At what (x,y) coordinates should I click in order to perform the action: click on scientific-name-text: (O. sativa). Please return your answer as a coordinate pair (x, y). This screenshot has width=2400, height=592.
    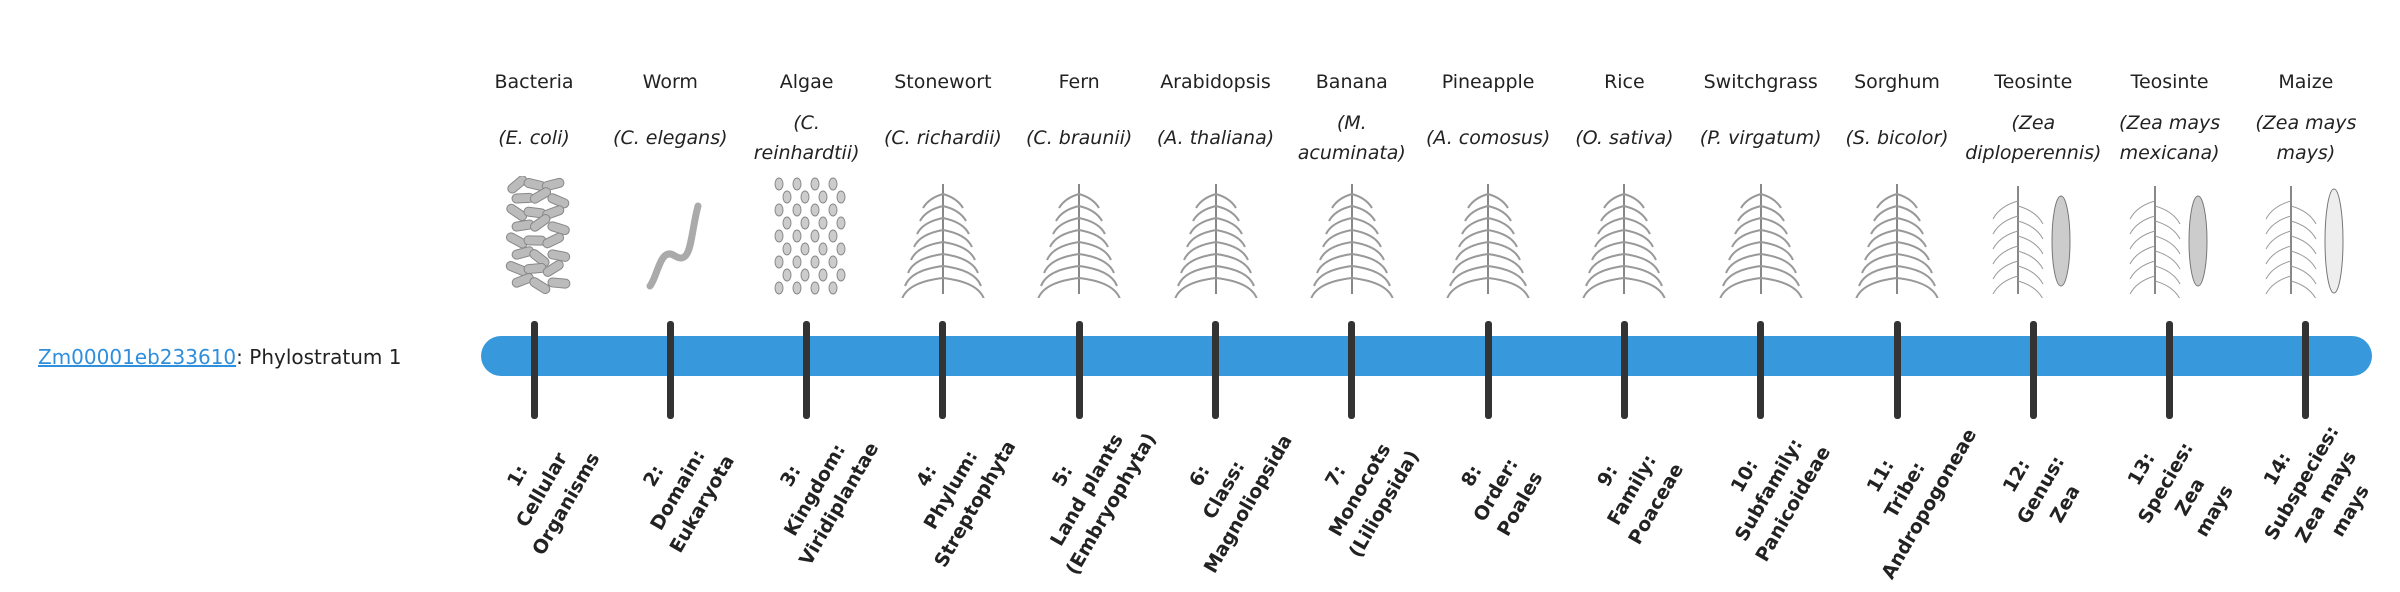
    Looking at the image, I should click on (1624, 138).